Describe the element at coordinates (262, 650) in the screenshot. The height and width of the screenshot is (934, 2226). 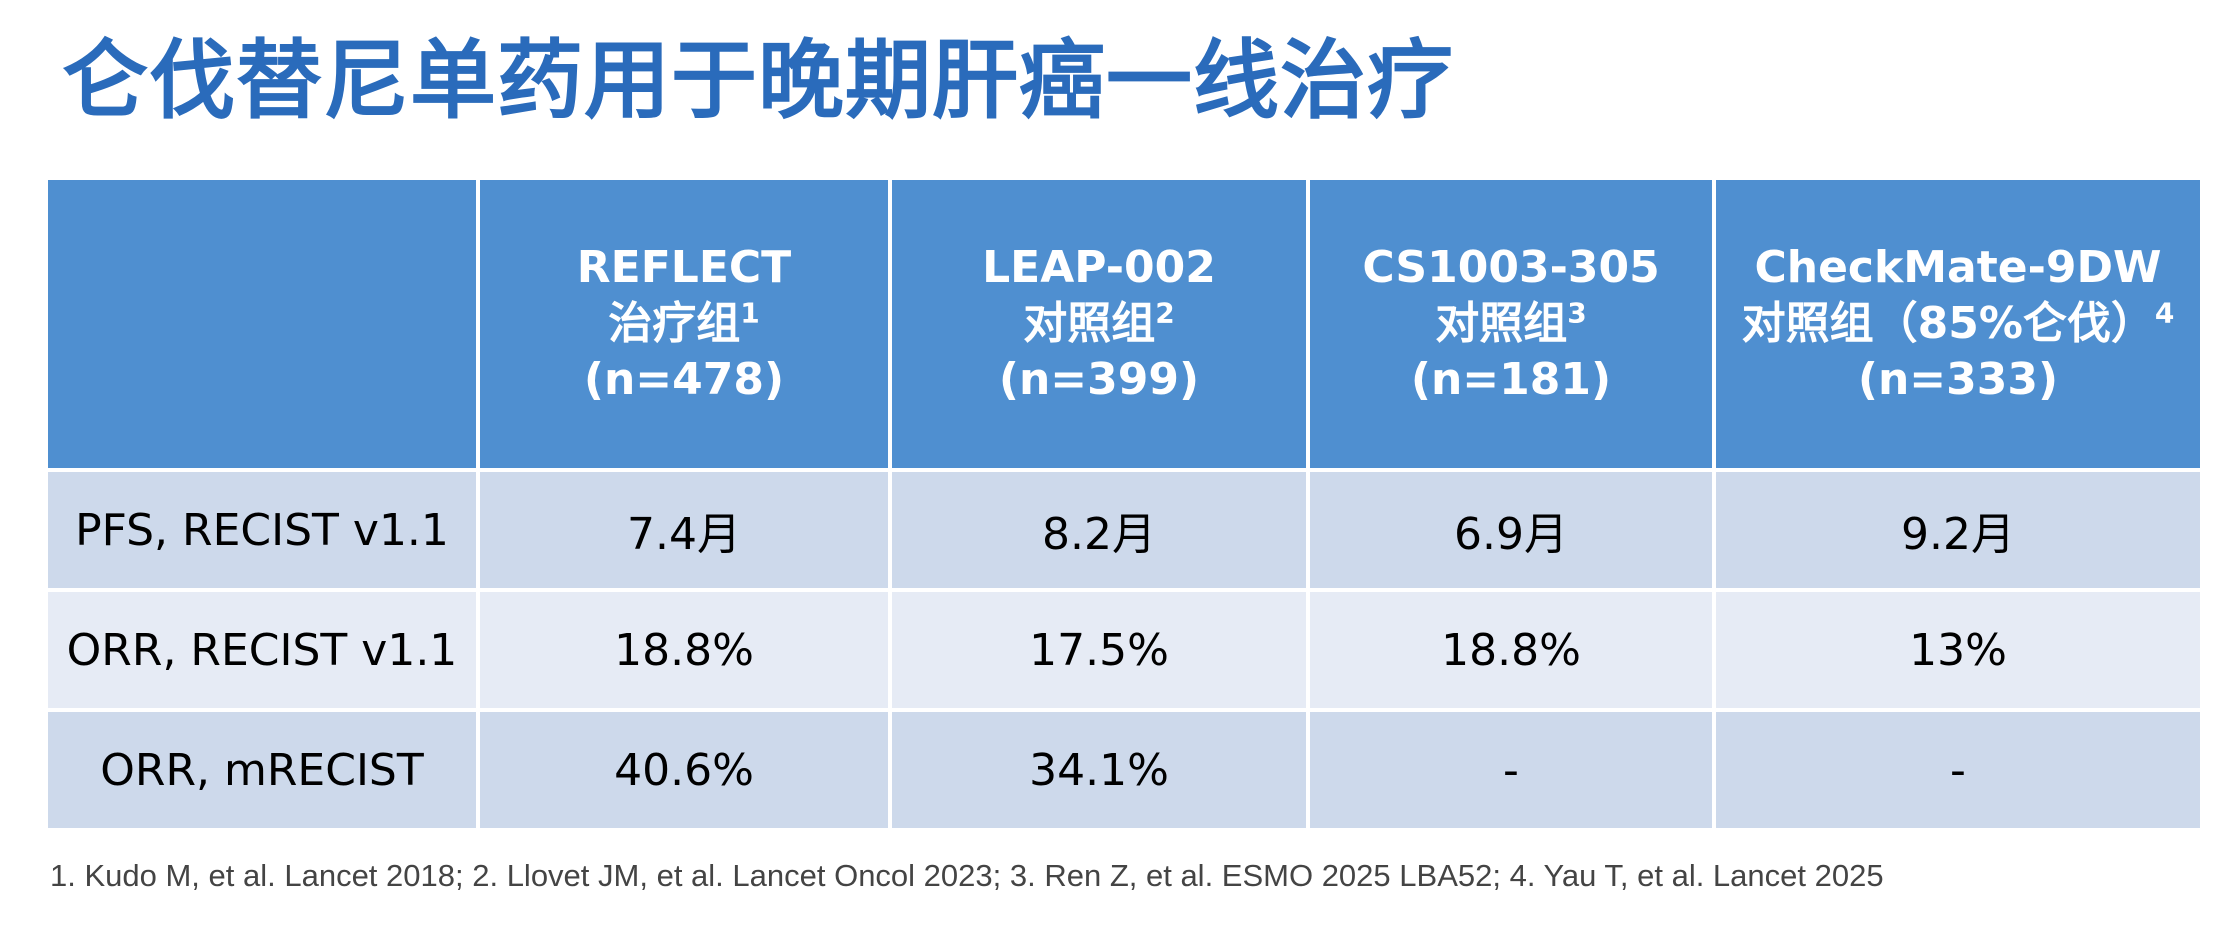
I see `row-label: ORR, RECIST v1.1` at that location.